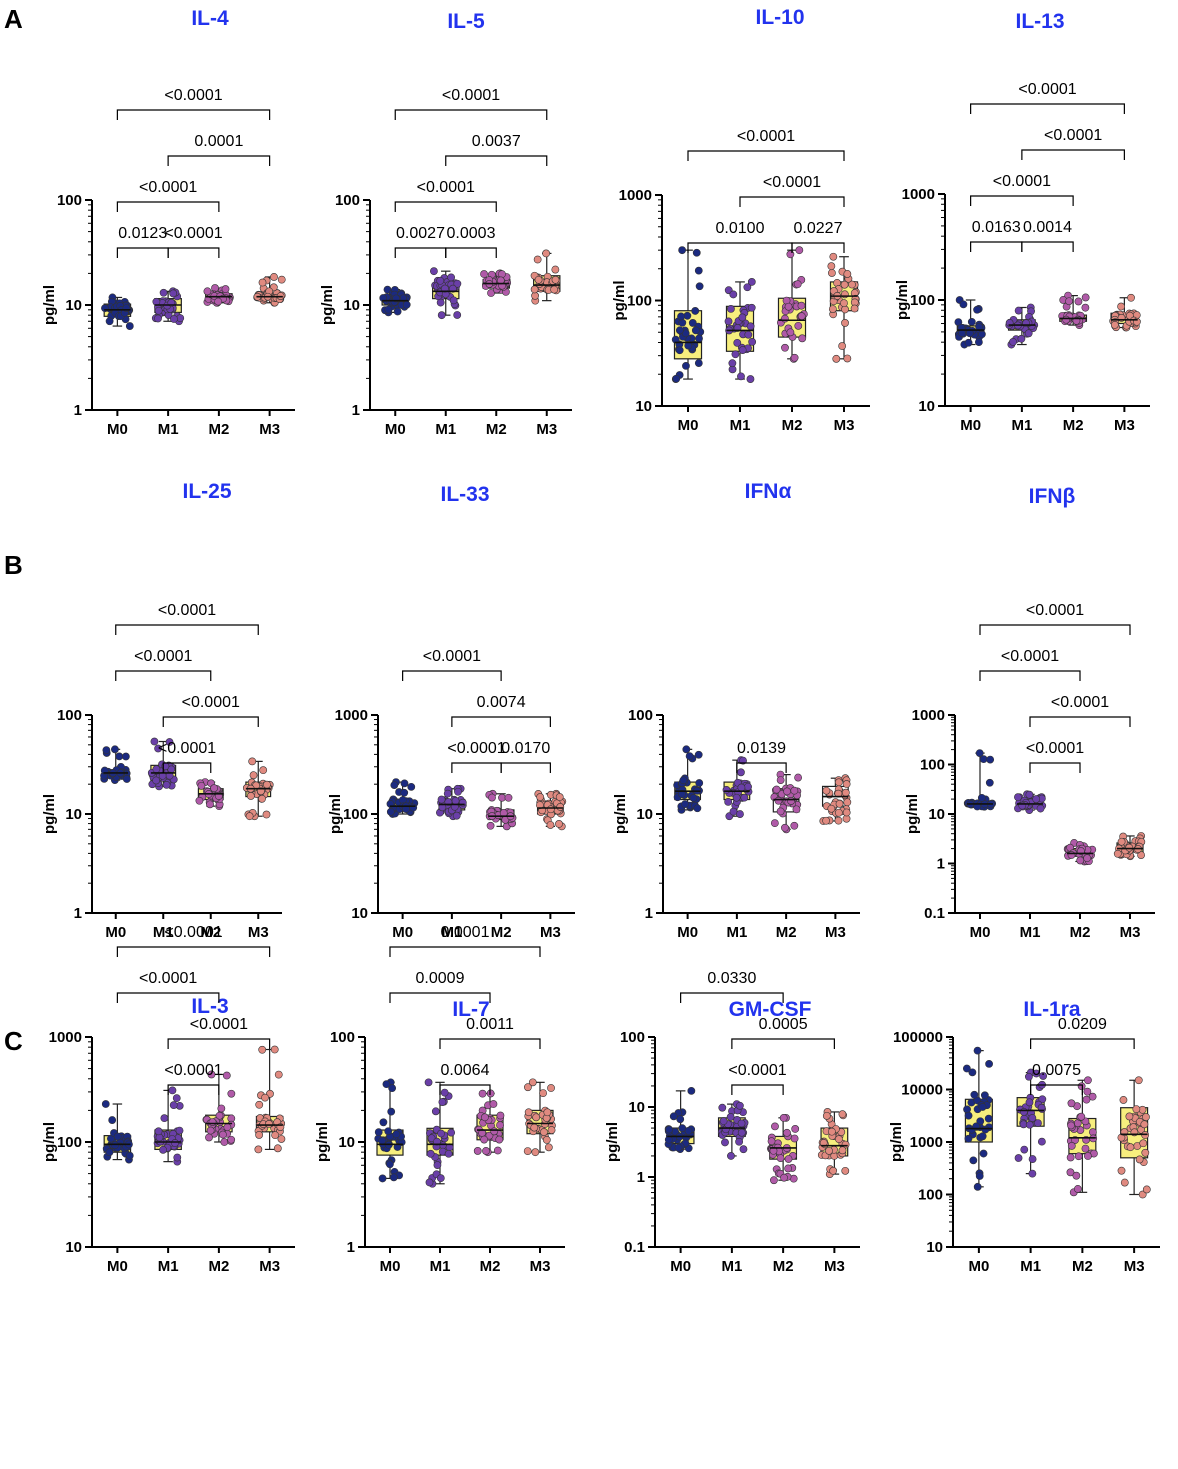 Image resolution: width=1178 pixels, height=1469 pixels. I want to click on p-value-label: 0.0163, so click(996, 227).